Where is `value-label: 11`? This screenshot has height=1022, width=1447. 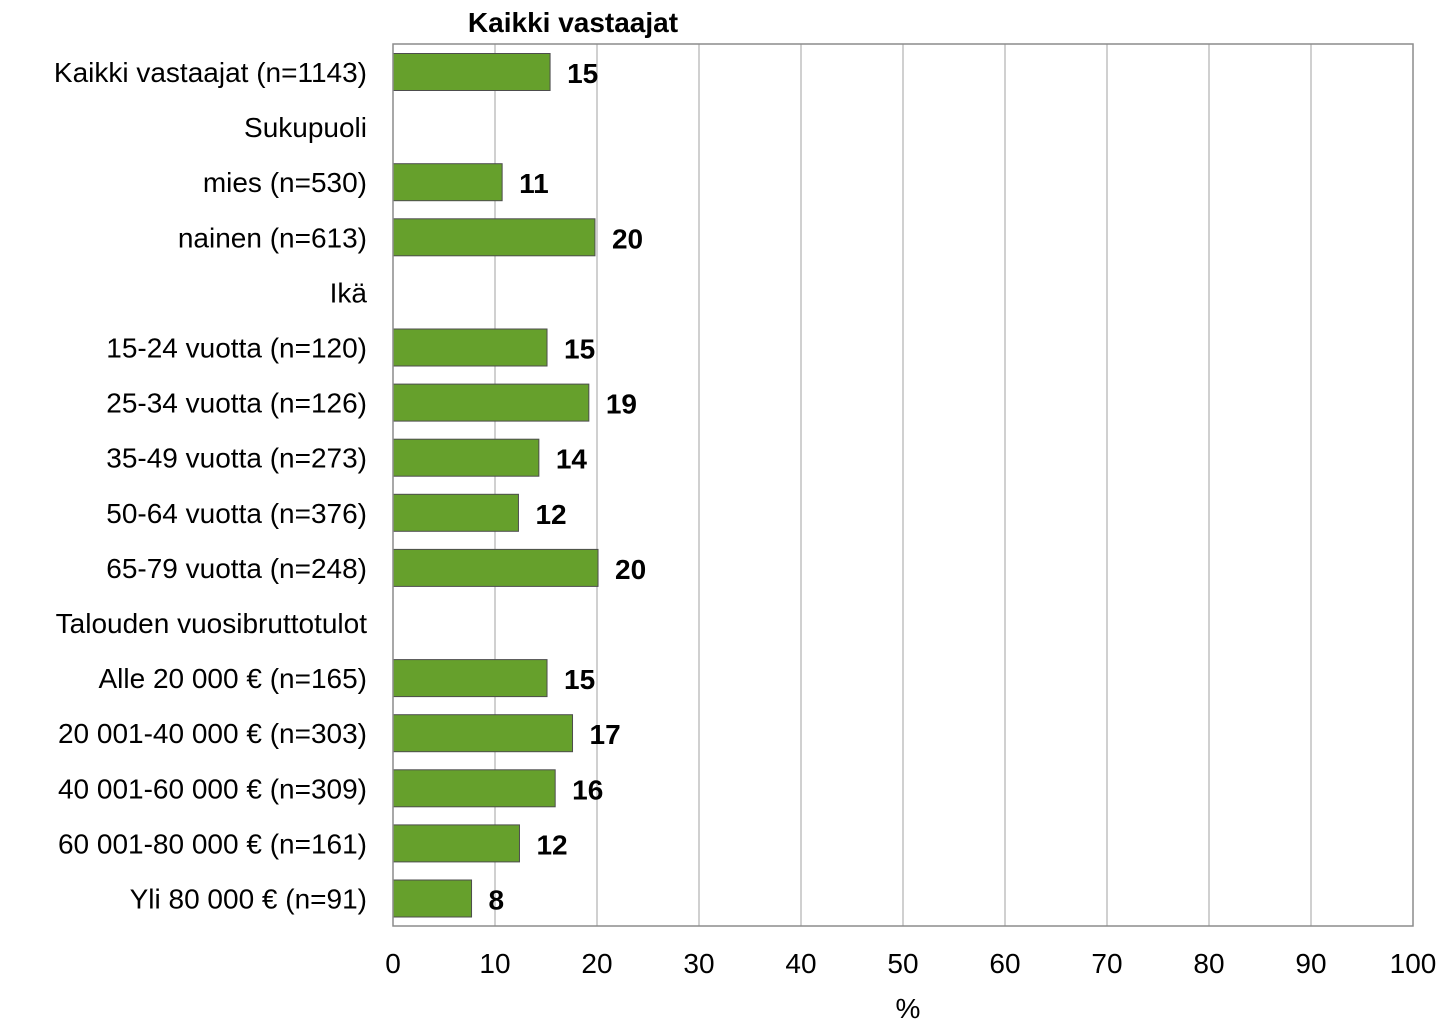
value-label: 11 is located at coordinates (534, 183).